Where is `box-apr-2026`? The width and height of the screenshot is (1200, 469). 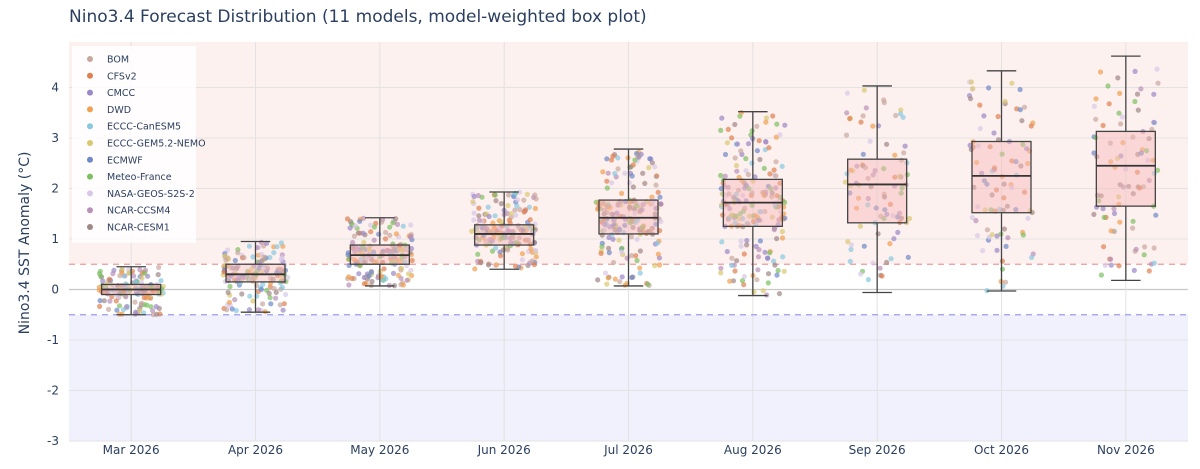
box-apr-2026 is located at coordinates (255, 276).